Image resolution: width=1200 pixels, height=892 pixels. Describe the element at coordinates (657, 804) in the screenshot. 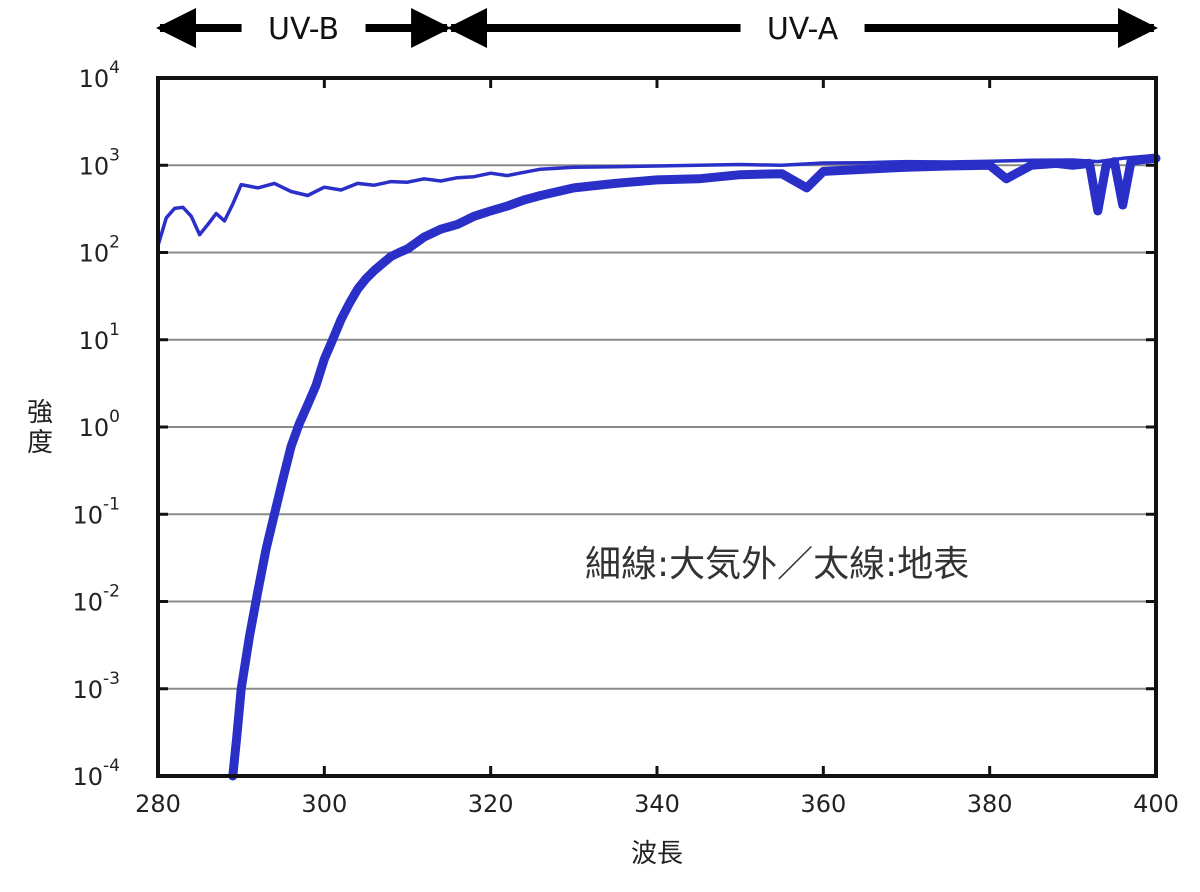

I see `x-tick-label: 340` at that location.